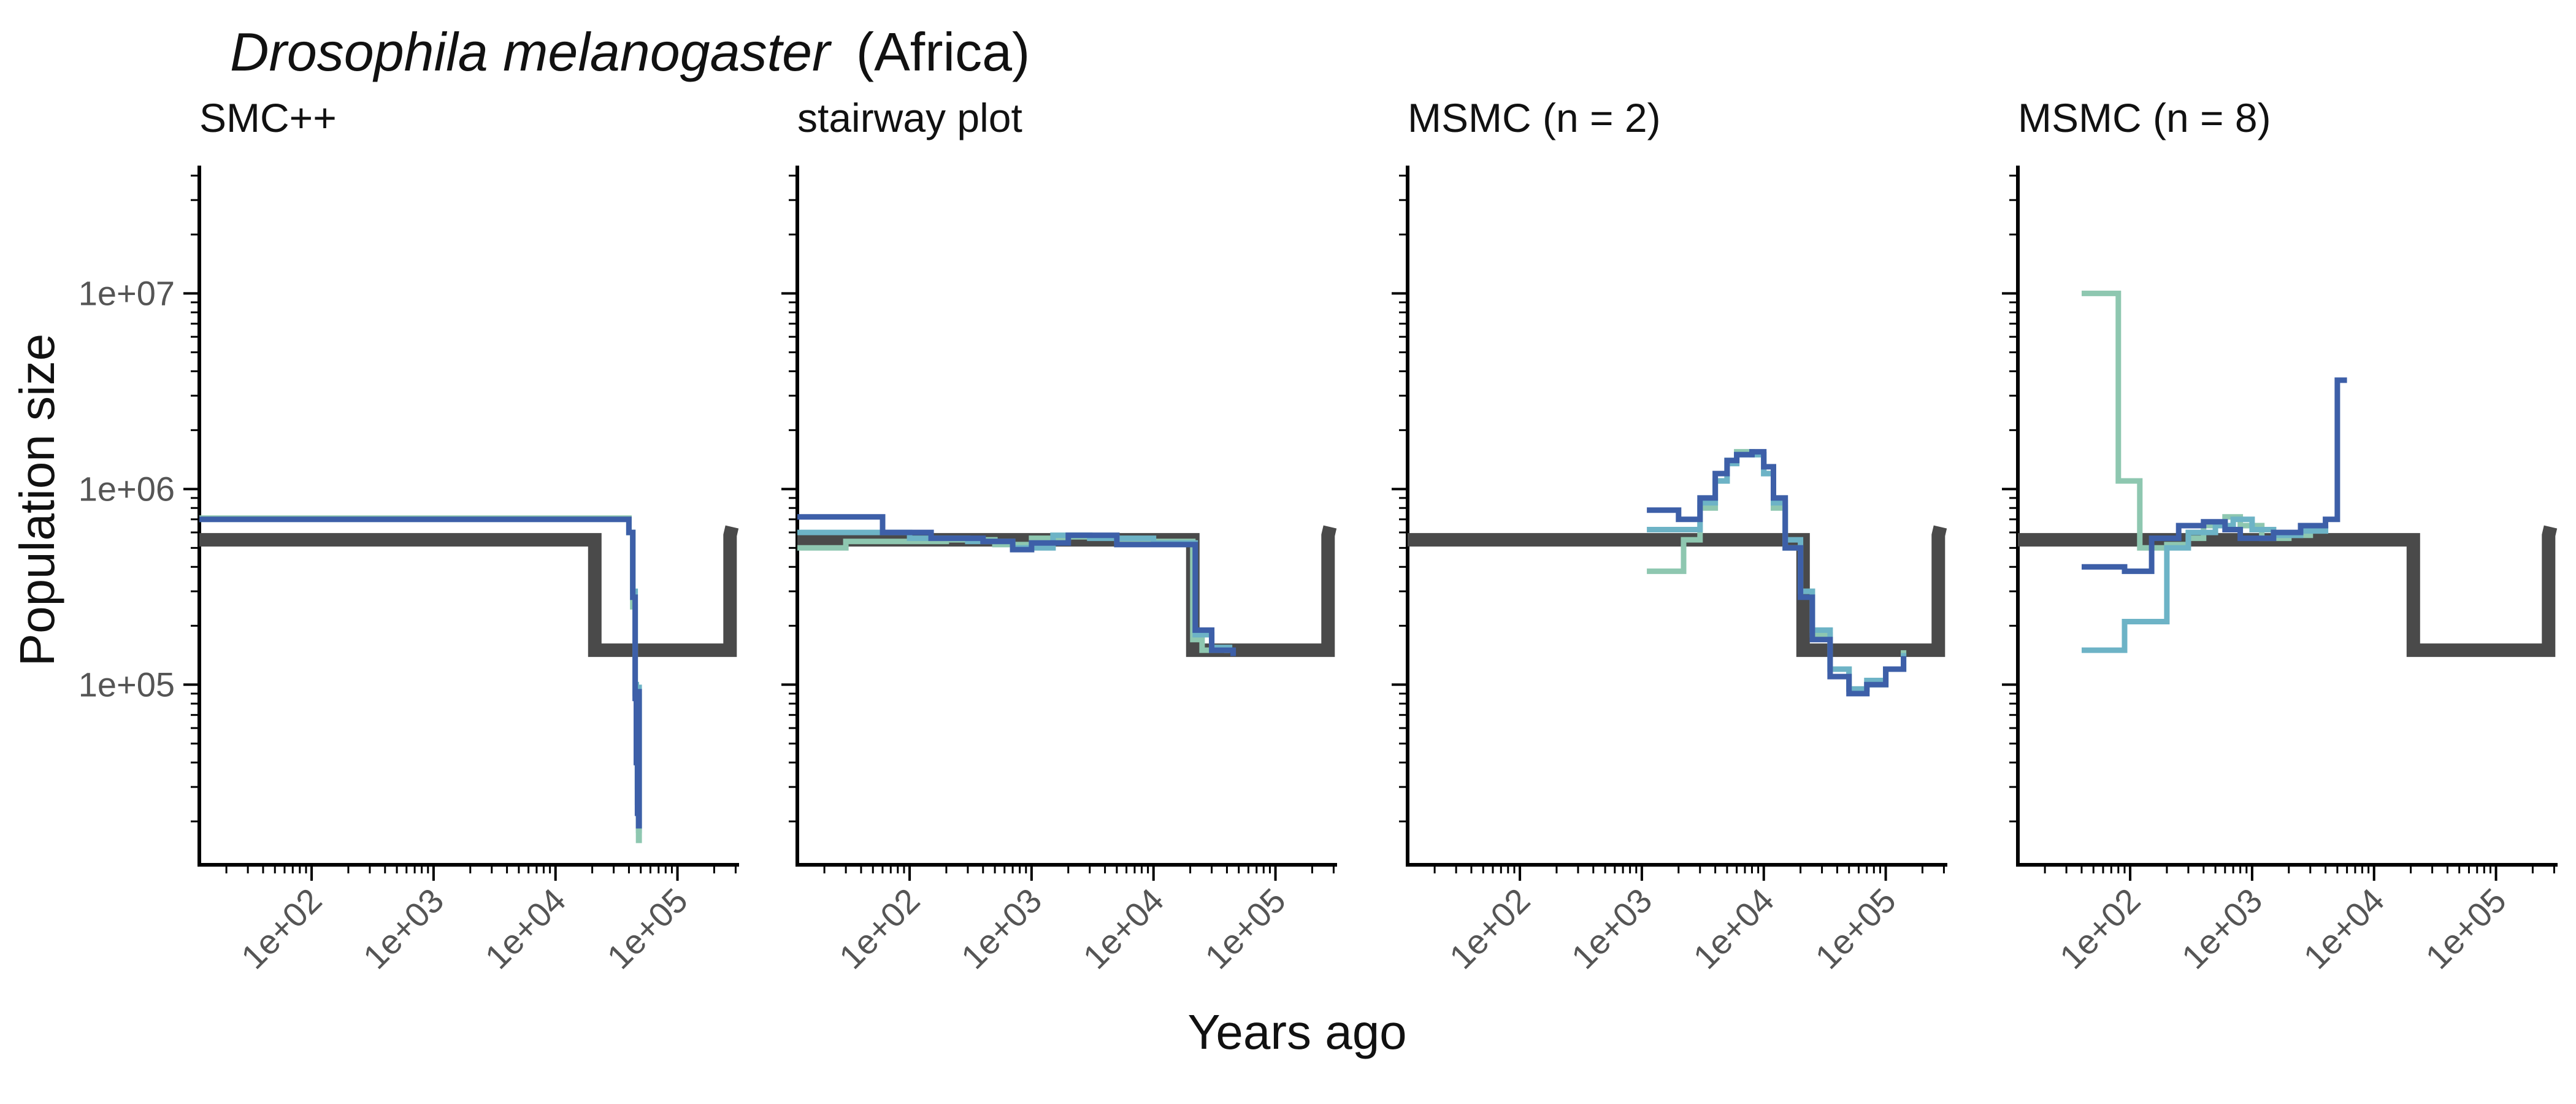  I want to click on figure-title-species: Drosophila melanogaster, so click(531, 51).